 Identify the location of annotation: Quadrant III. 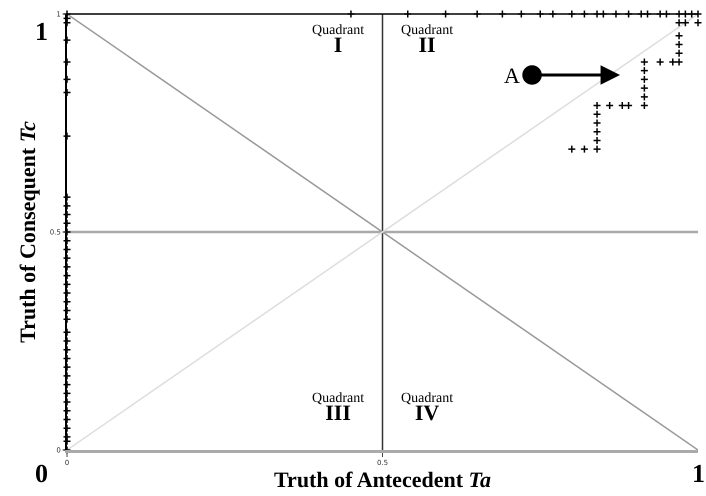
(338, 408).